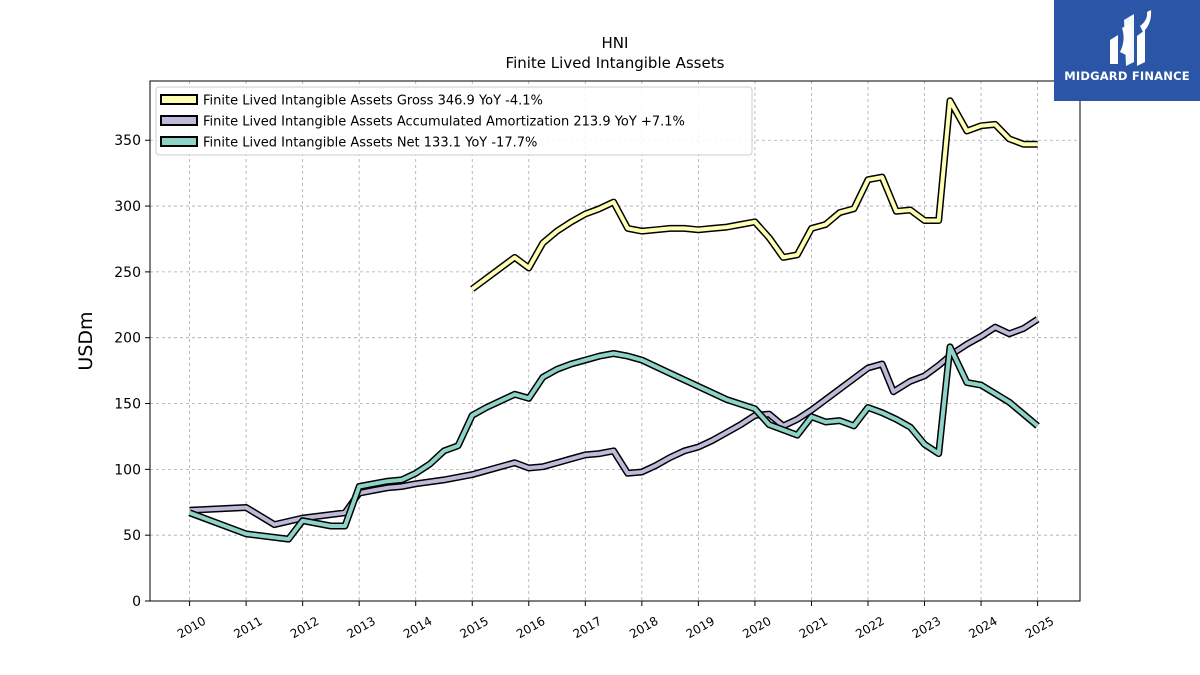 The image size is (1200, 675). I want to click on x-tick-label: 2020, so click(756, 627).